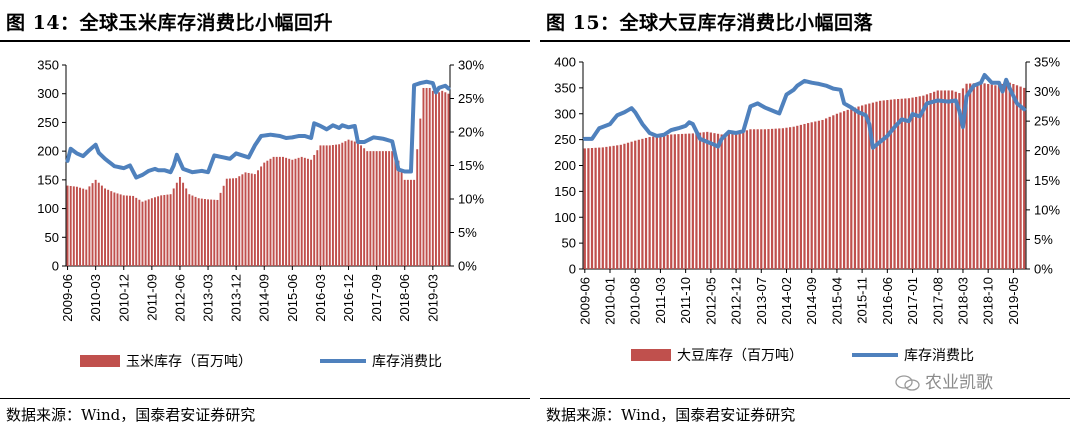  What do you see at coordinates (131, 415) in the screenshot?
I see `source-note: 数据来源：Wind，国泰君安证券研究` at bounding box center [131, 415].